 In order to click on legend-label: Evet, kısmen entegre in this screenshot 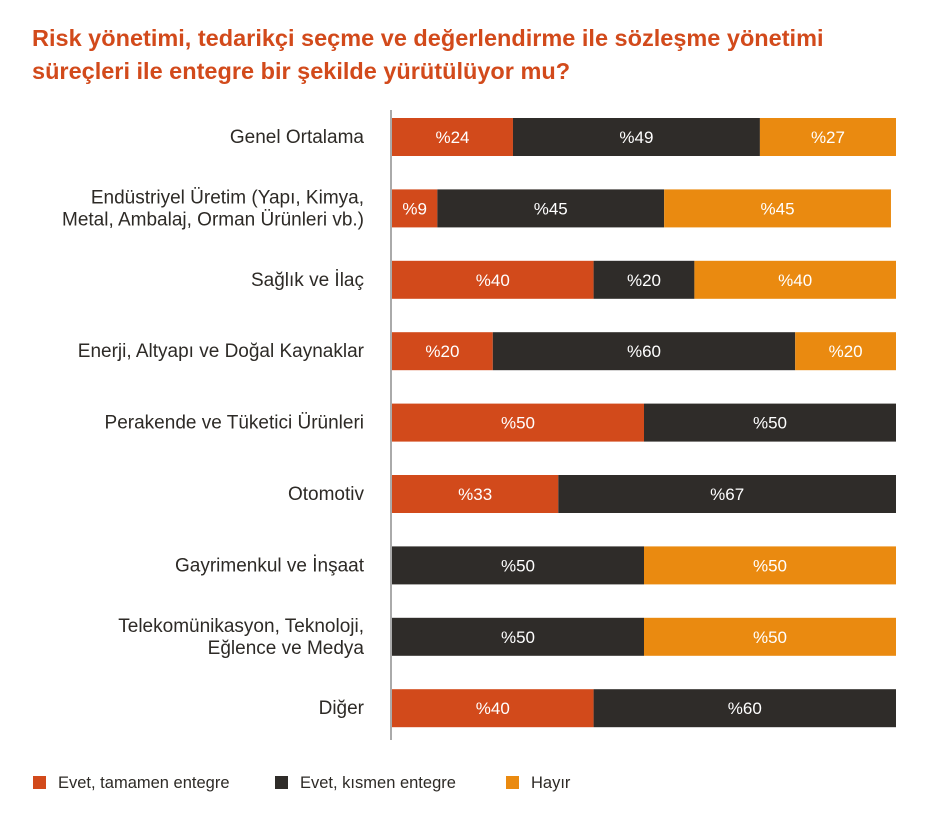, I will do `click(378, 783)`.